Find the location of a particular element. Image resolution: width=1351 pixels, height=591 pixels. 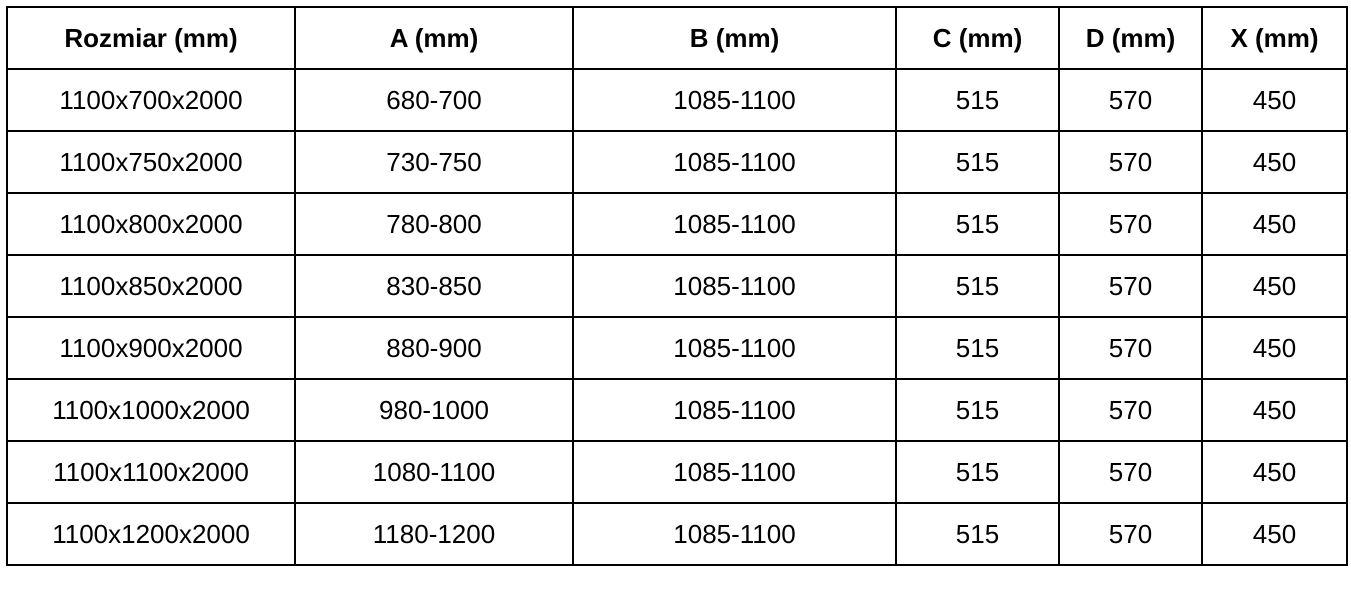

table-row: 1100x1000x2000 980-1000 1085-1100 515 570 450 is located at coordinates (677, 410).